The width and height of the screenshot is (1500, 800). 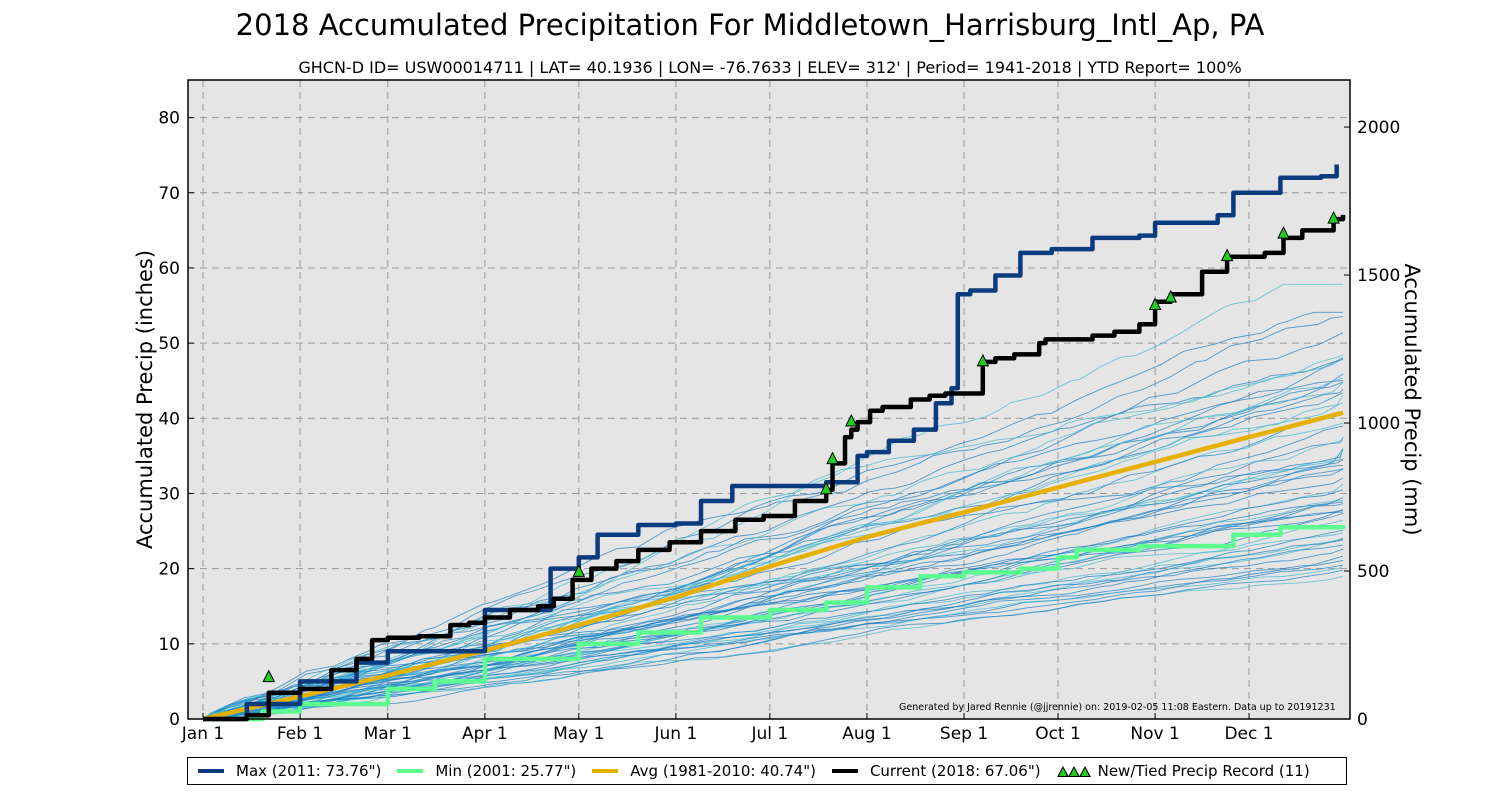 I want to click on legend-swatch-max, so click(x=211, y=771).